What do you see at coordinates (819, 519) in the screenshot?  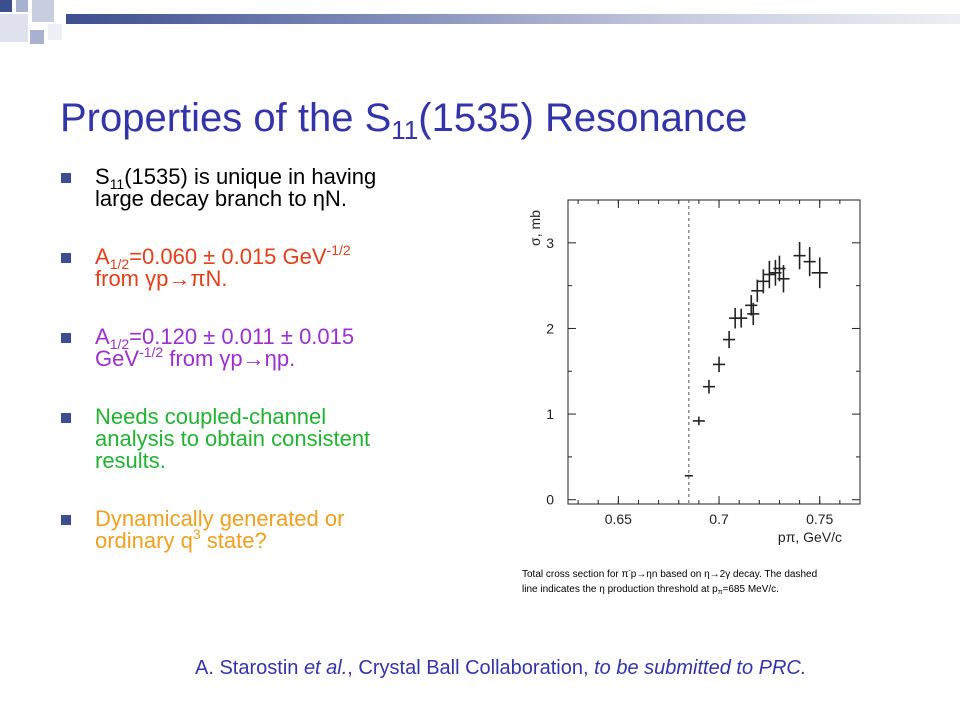 I see `x-tick-label: 0.75` at bounding box center [819, 519].